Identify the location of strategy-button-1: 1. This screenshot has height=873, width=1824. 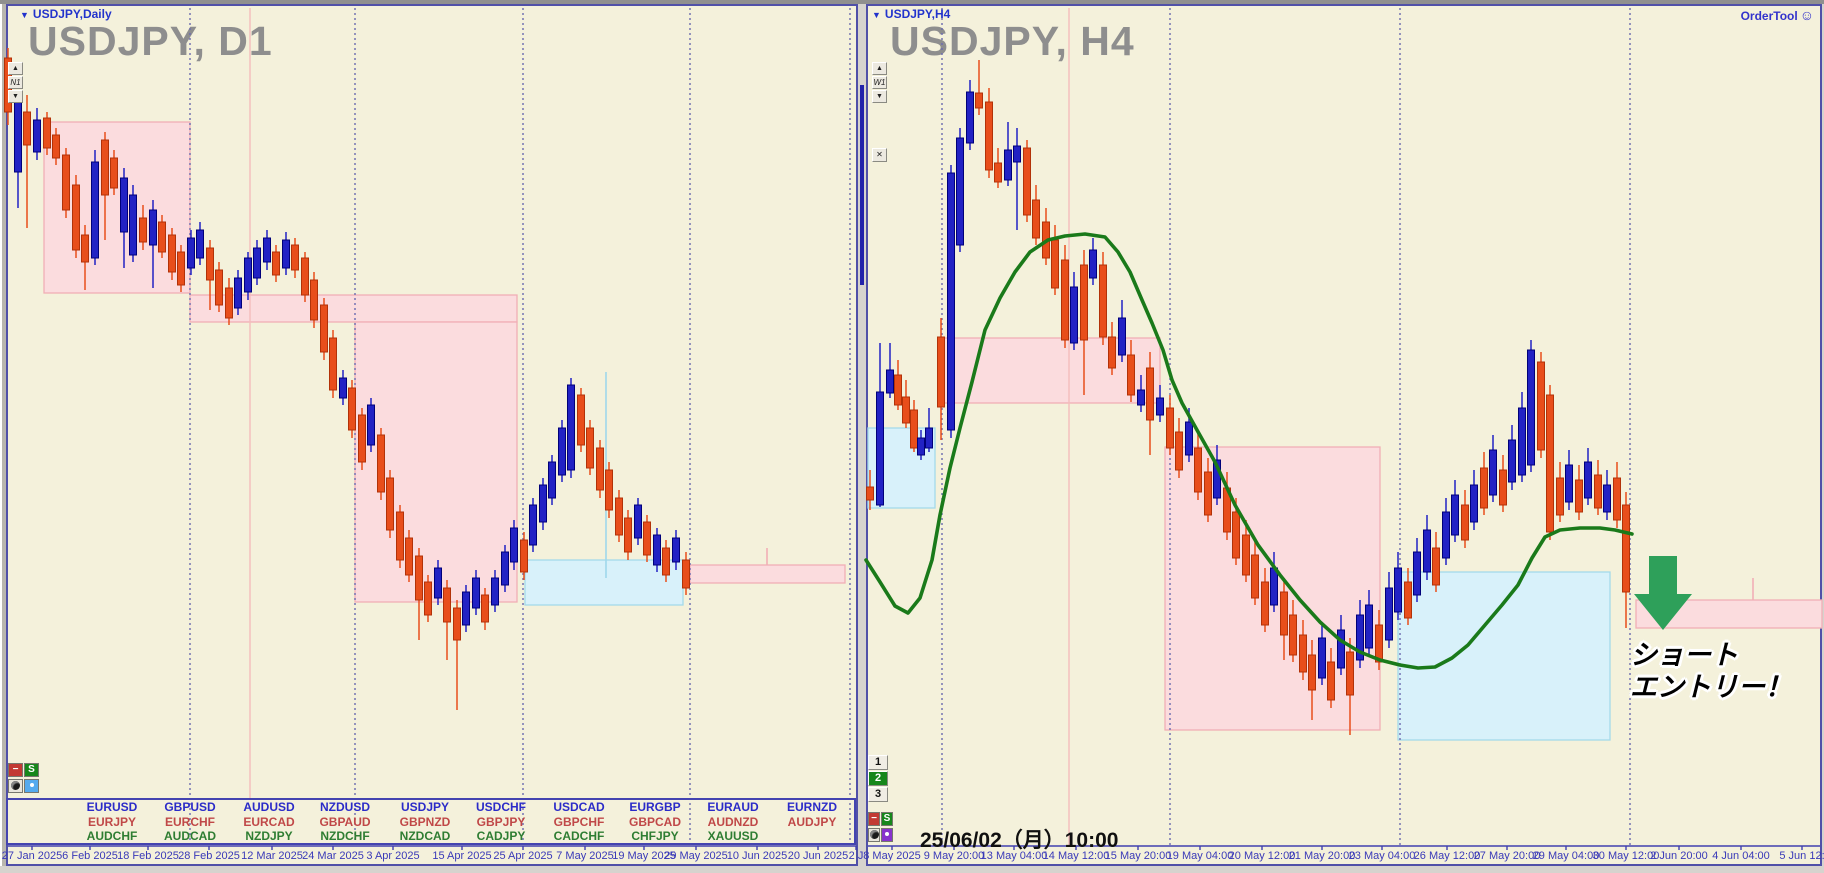
(878, 762).